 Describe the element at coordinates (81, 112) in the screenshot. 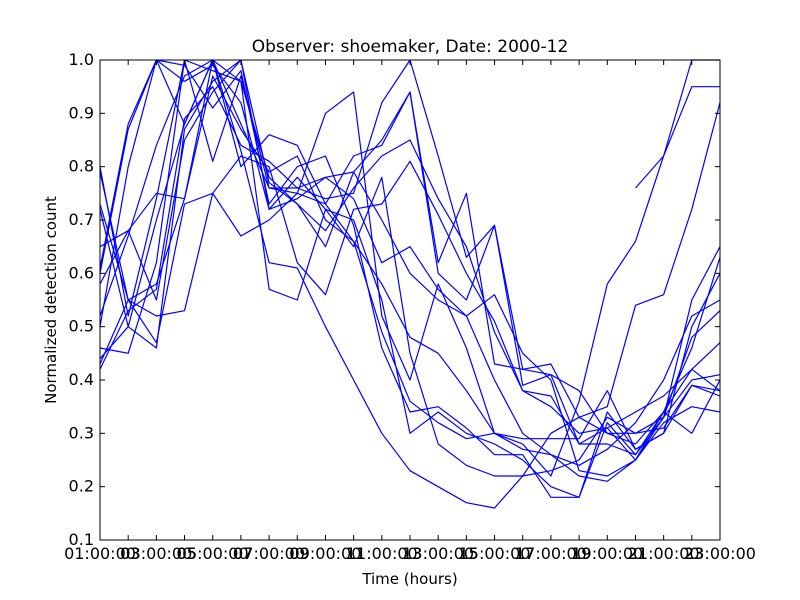

I see `y-tick-label: 0.9` at that location.